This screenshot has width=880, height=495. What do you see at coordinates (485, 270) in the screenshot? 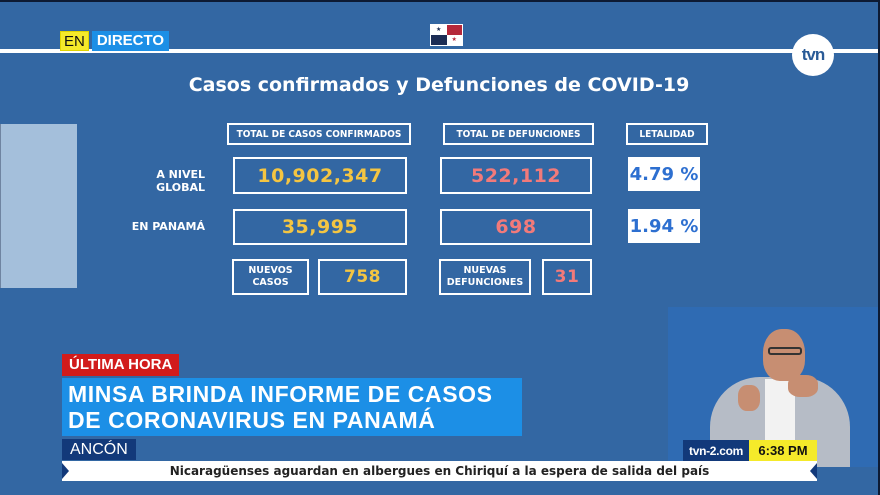
I see `new-deaths-label-1: NUEVAS` at bounding box center [485, 270].